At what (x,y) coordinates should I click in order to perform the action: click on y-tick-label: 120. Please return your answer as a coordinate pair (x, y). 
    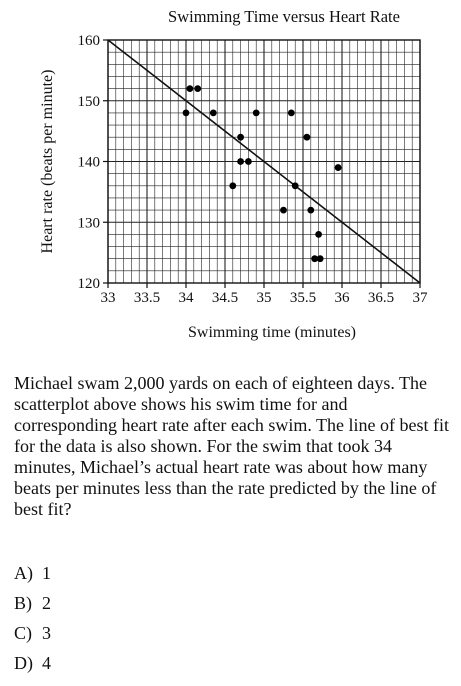
    Looking at the image, I should click on (89, 284).